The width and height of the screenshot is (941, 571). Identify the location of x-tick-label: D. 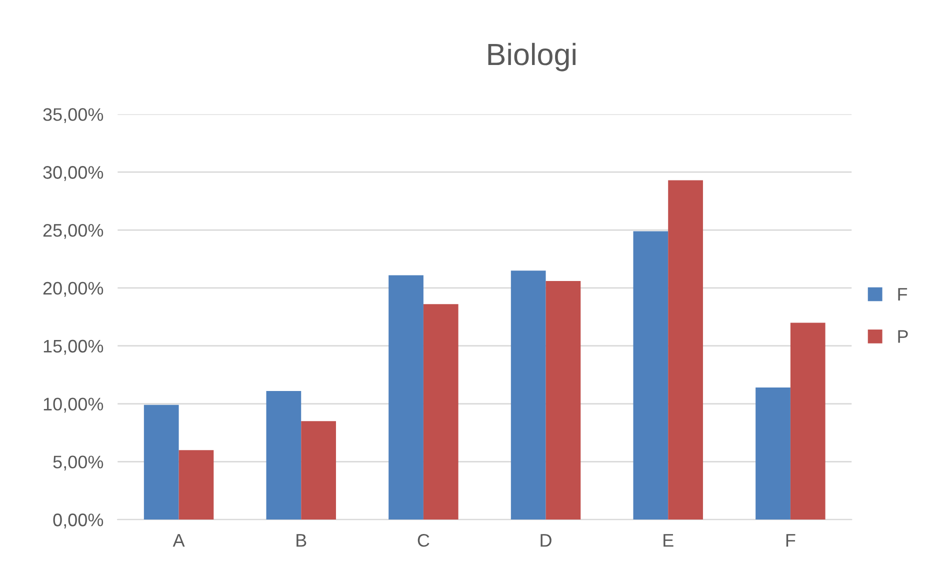
(546, 540).